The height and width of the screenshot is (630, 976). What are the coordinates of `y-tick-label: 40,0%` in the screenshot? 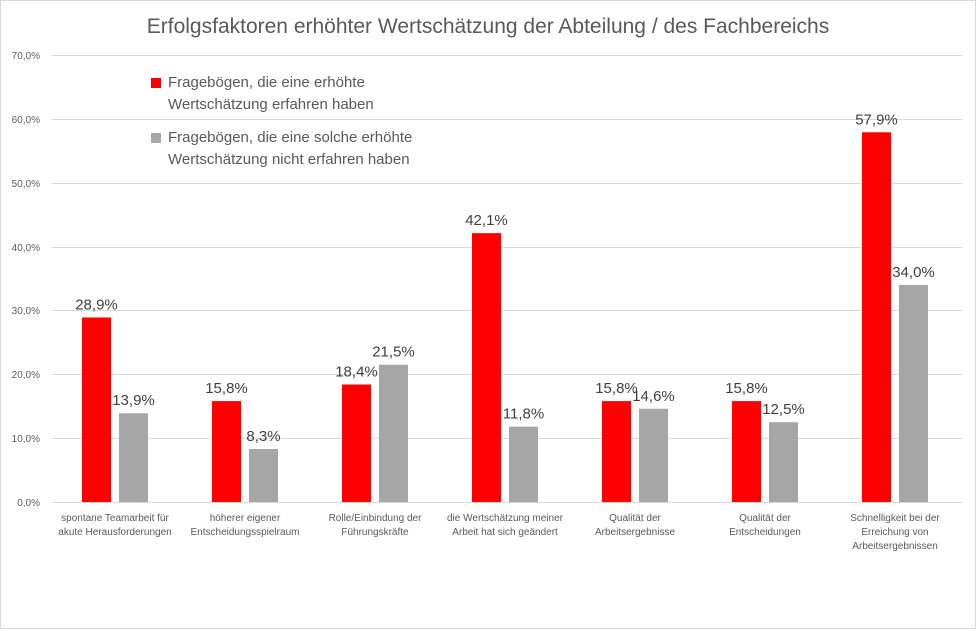 It's located at (26, 248).